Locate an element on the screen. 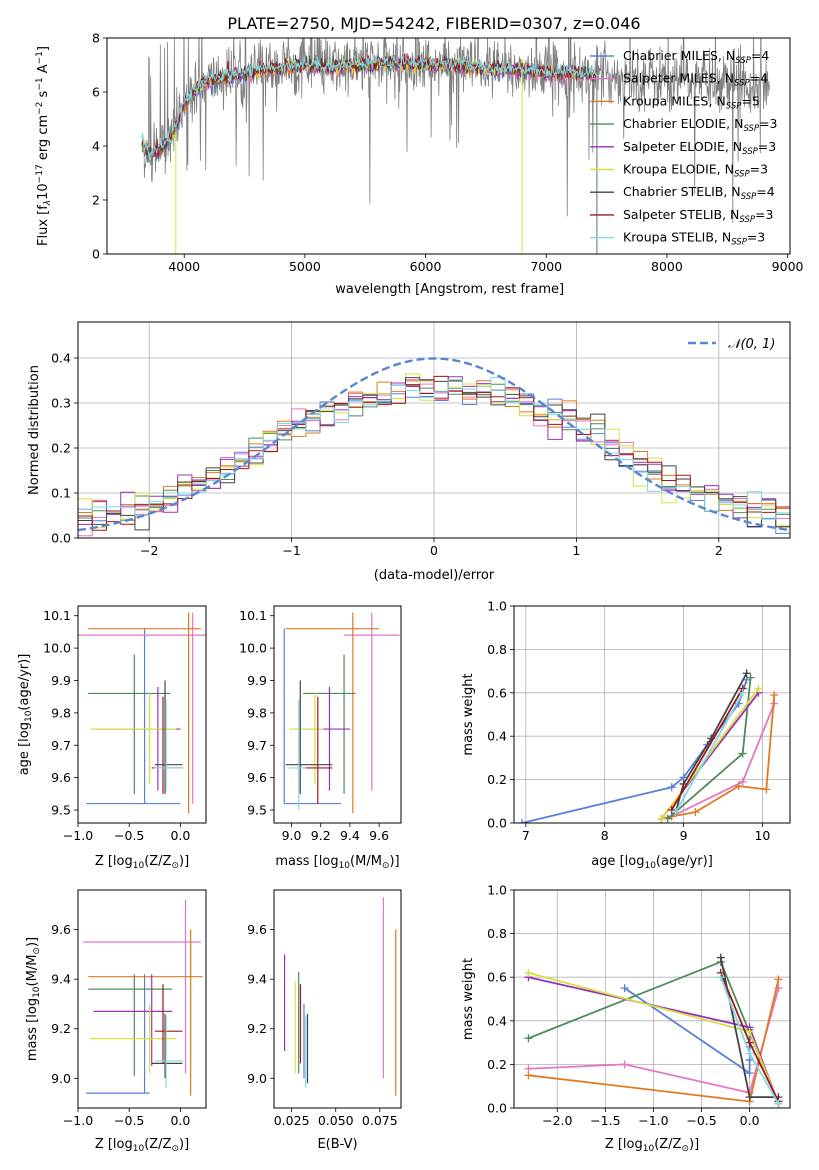 This screenshot has width=819, height=1170. x-tick-label: 0.050 is located at coordinates (336, 1120).